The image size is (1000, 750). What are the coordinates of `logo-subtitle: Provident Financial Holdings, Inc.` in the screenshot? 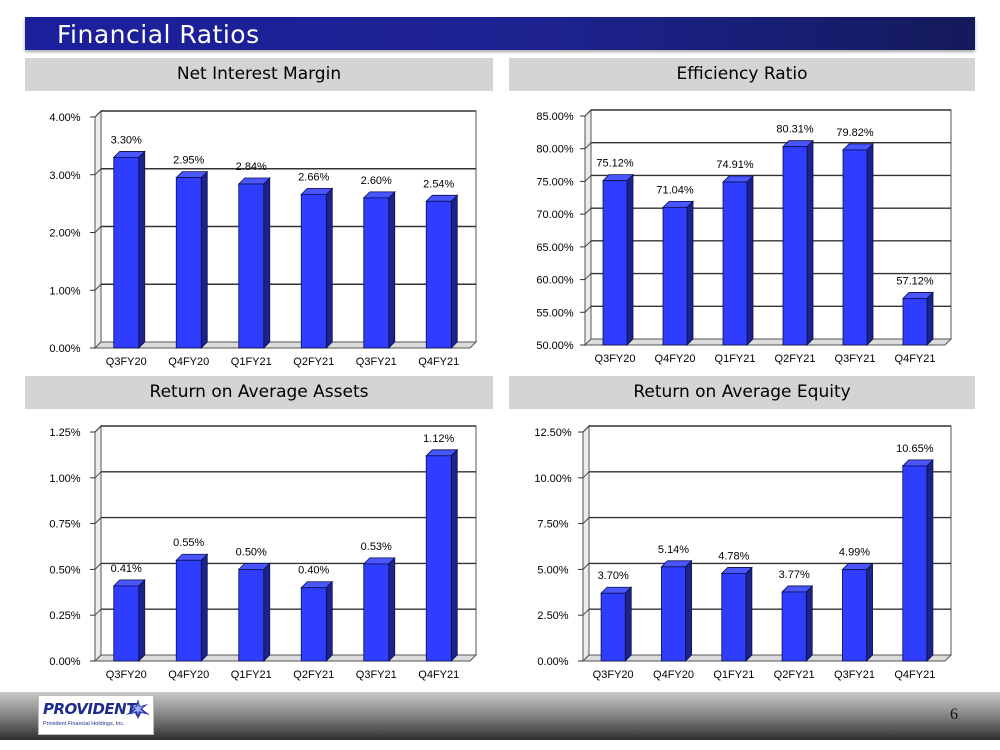 It's located at (84, 724).